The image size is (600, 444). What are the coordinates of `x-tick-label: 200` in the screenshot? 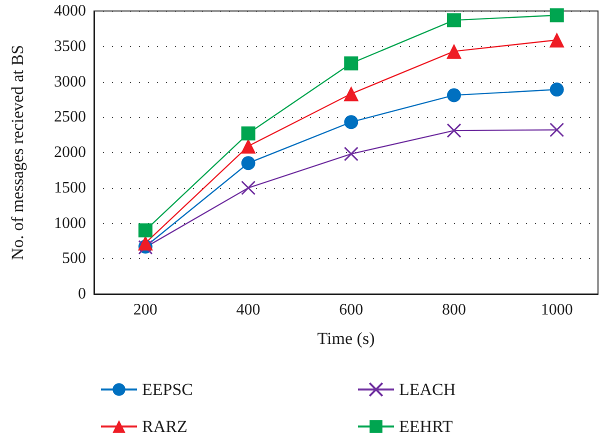 It's located at (145, 310).